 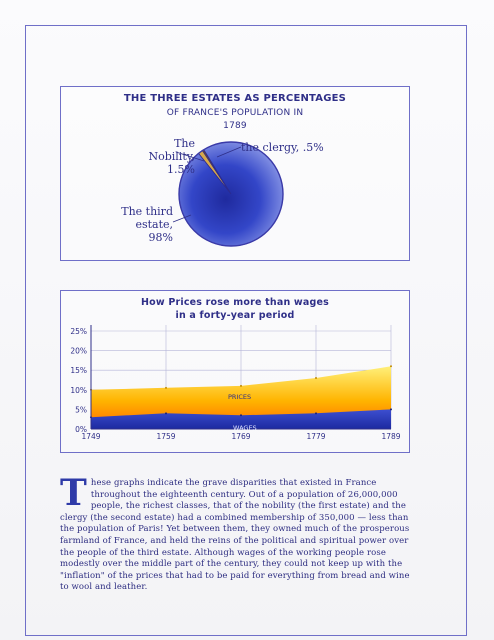 What do you see at coordinates (78, 370) in the screenshot?
I see `y-tick-label: 15%` at bounding box center [78, 370].